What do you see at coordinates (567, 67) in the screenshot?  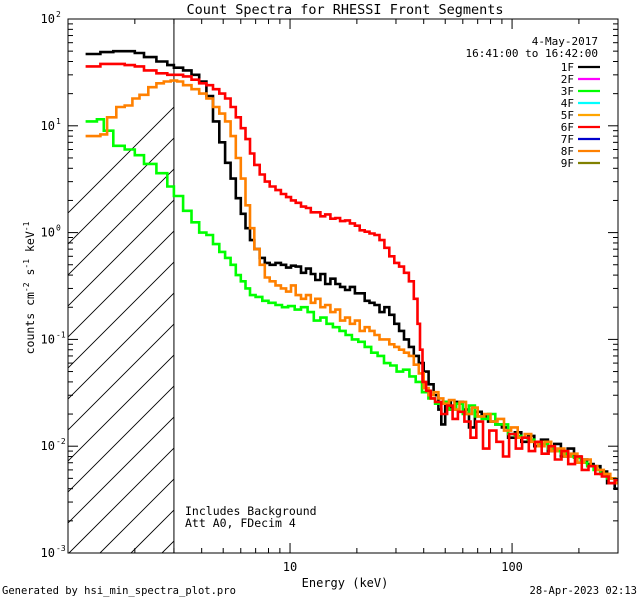 I see `legend-label: 1F` at bounding box center [567, 67].